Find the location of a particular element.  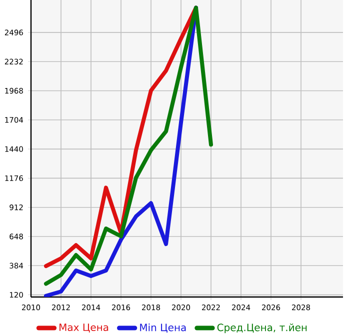

legend-label: Max Цена is located at coordinates (84, 328).